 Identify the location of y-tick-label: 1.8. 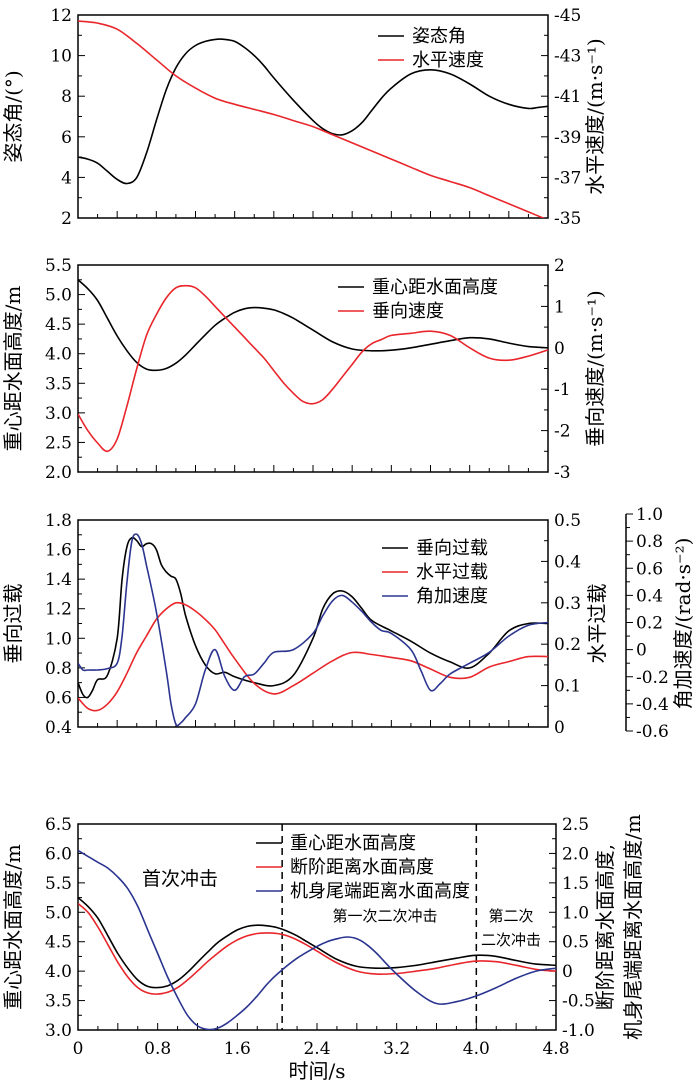
(58, 521).